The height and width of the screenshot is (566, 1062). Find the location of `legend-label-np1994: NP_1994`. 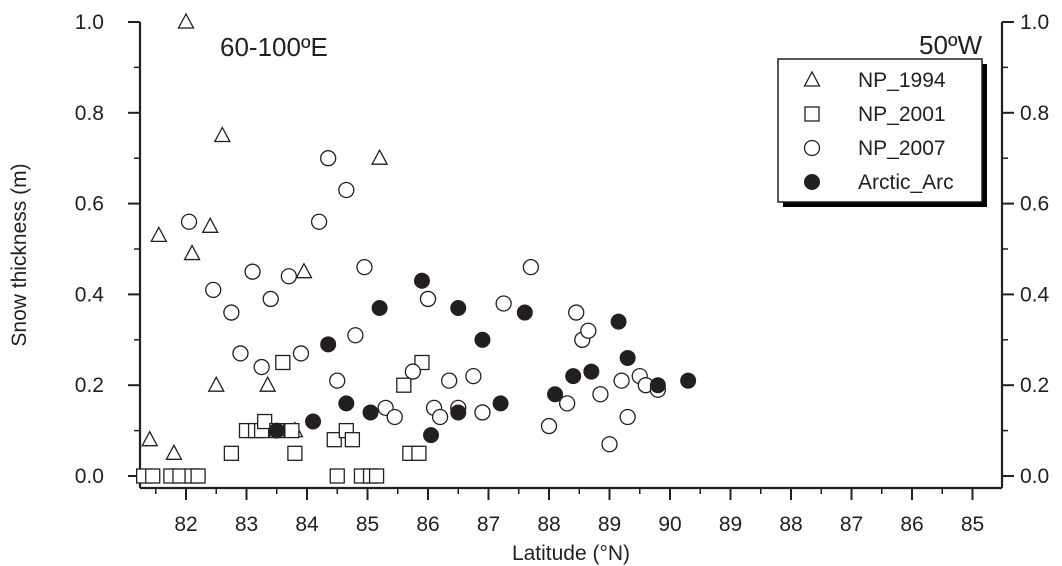

legend-label-np1994: NP_1994 is located at coordinates (902, 80).